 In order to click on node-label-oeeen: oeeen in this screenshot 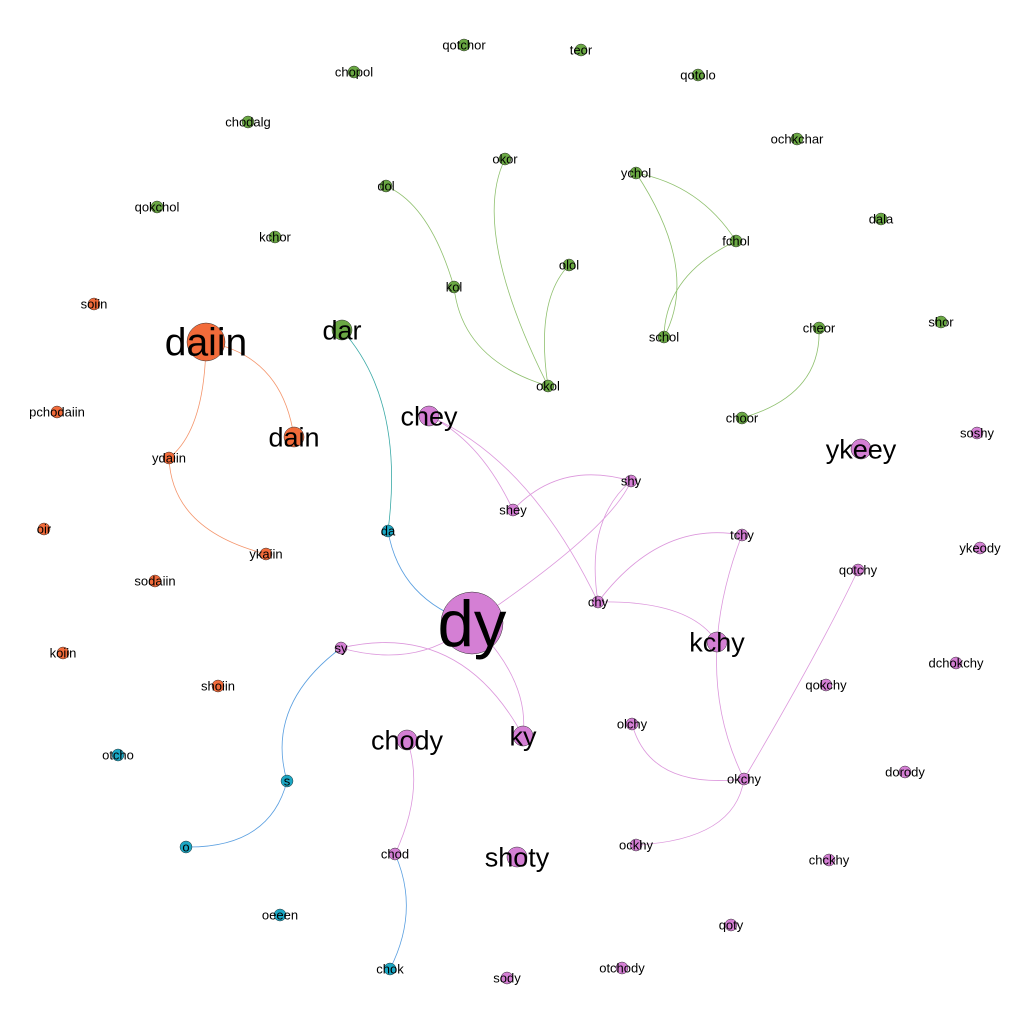, I will do `click(280, 915)`.